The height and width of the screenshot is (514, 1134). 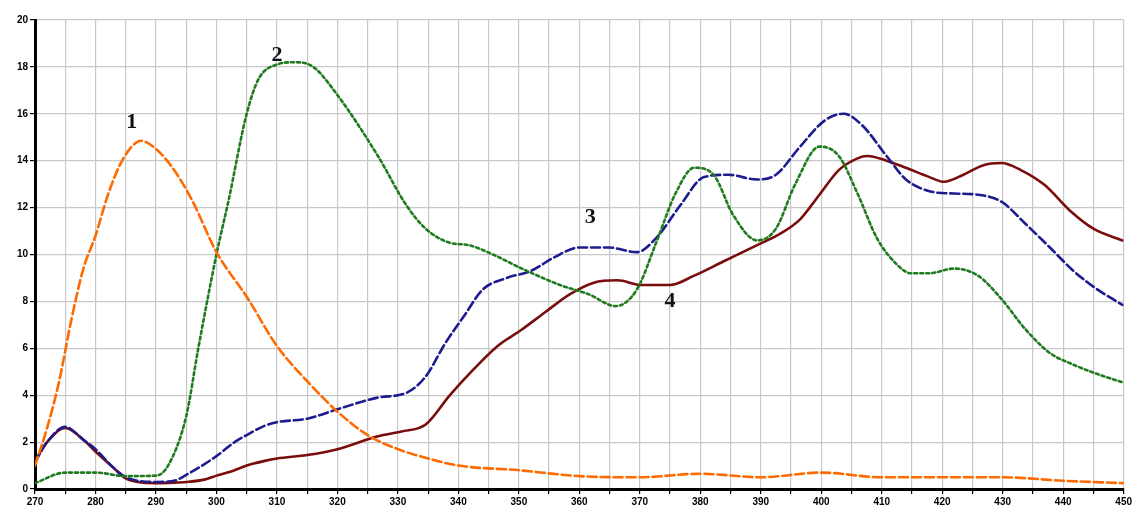 I want to click on x-tick-label: 290, so click(x=156, y=501).